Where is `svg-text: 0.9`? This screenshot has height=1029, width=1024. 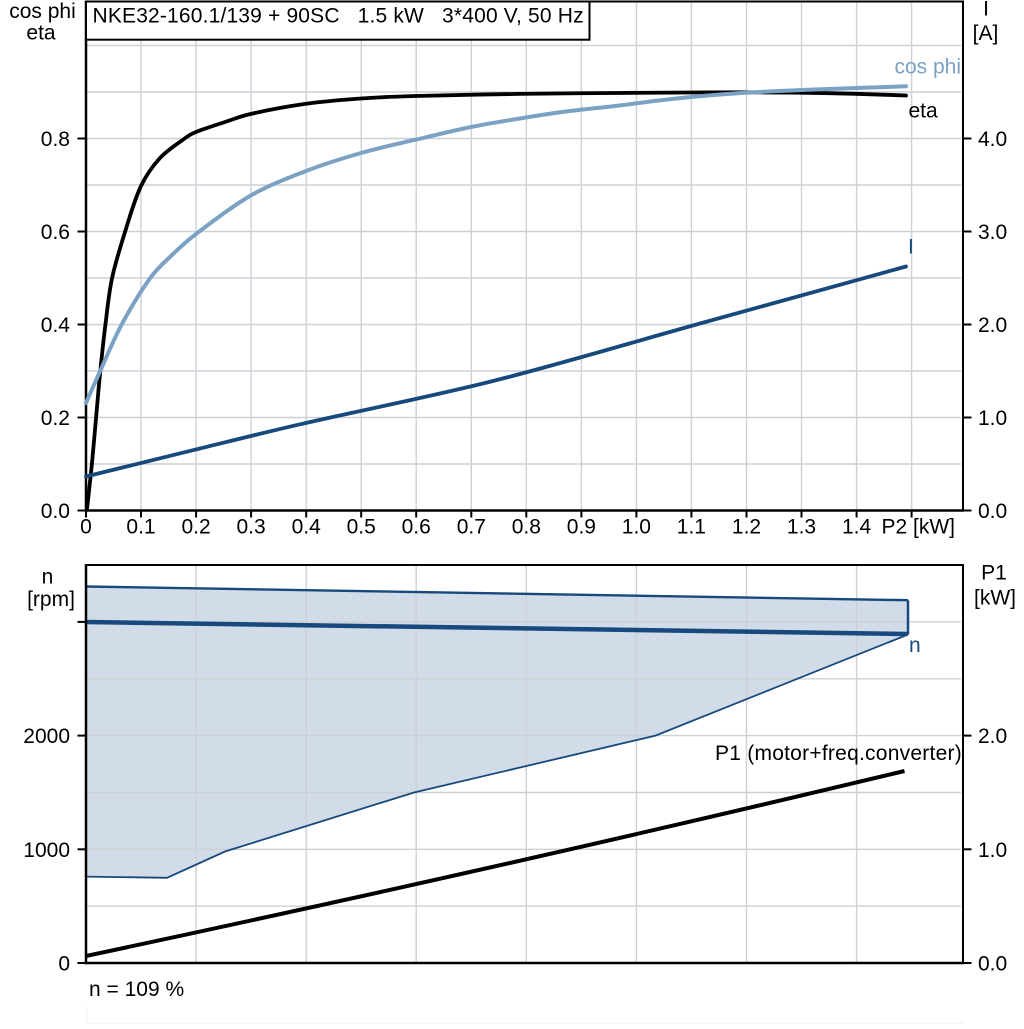 svg-text: 0.9 is located at coordinates (581, 527).